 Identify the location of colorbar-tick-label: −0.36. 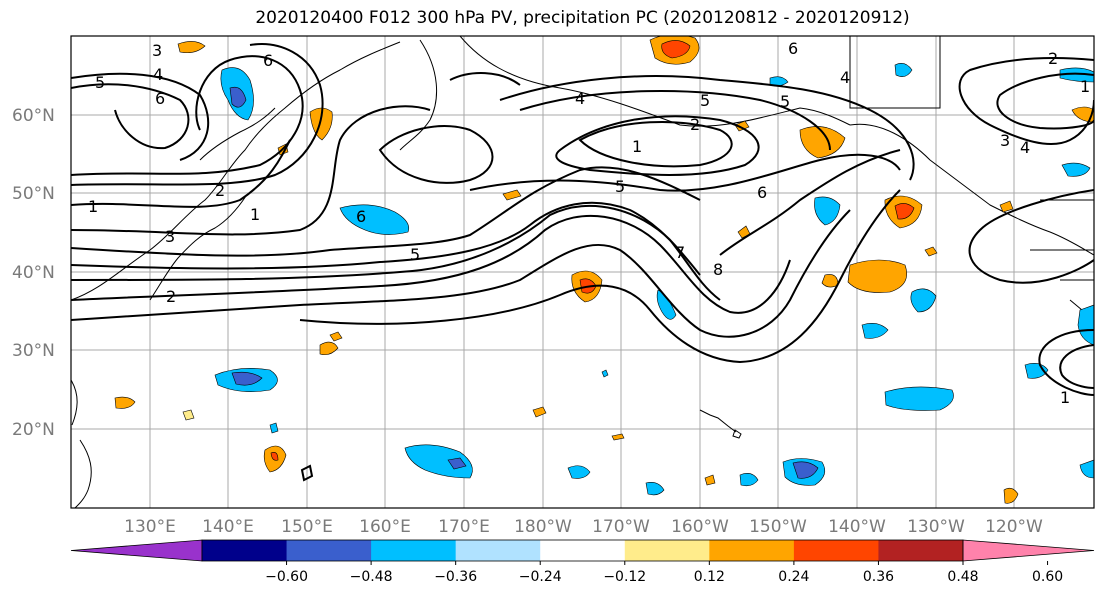
(455, 577).